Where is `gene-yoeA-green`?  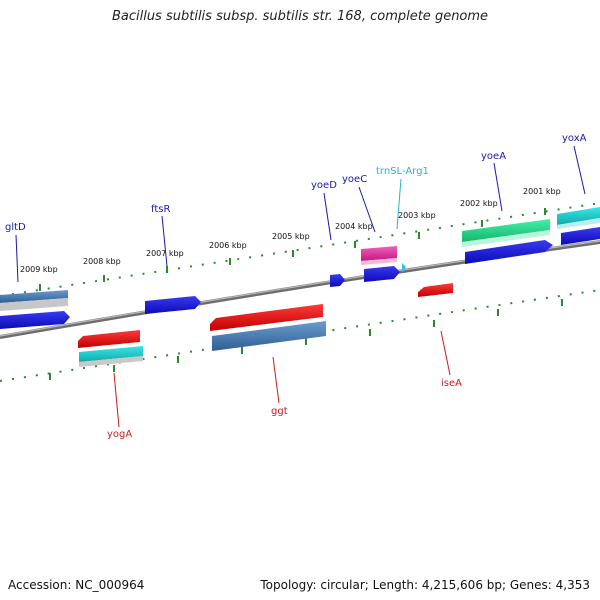
gene-yoeA-green is located at coordinates (506, 233).